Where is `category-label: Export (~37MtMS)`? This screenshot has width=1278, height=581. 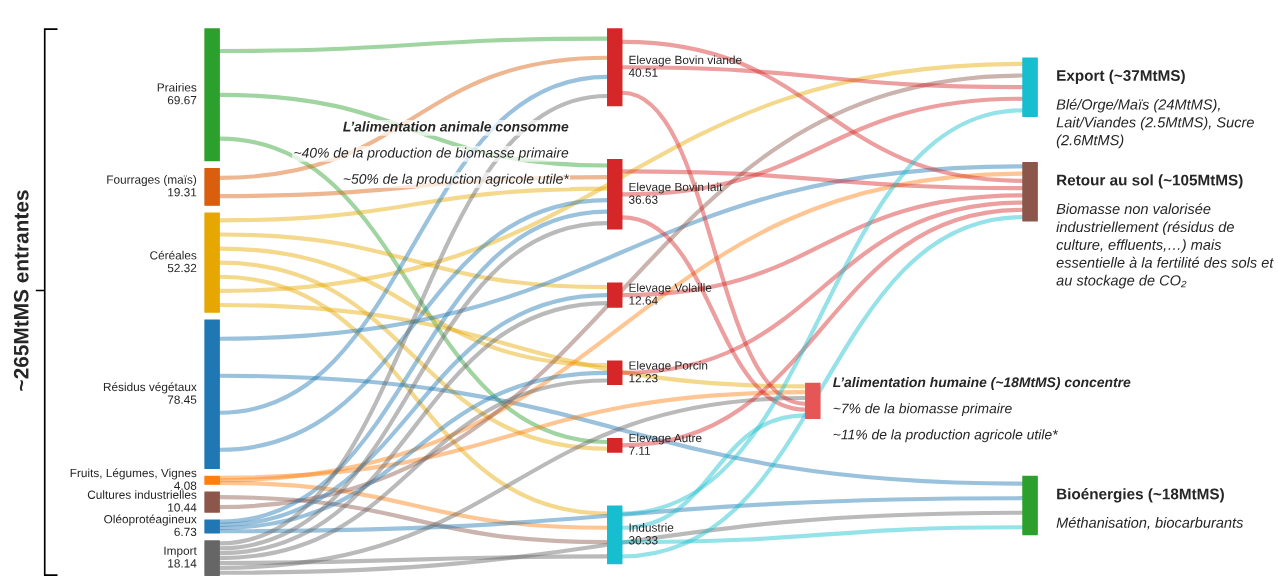
category-label: Export (~37MtMS) is located at coordinates (1121, 76).